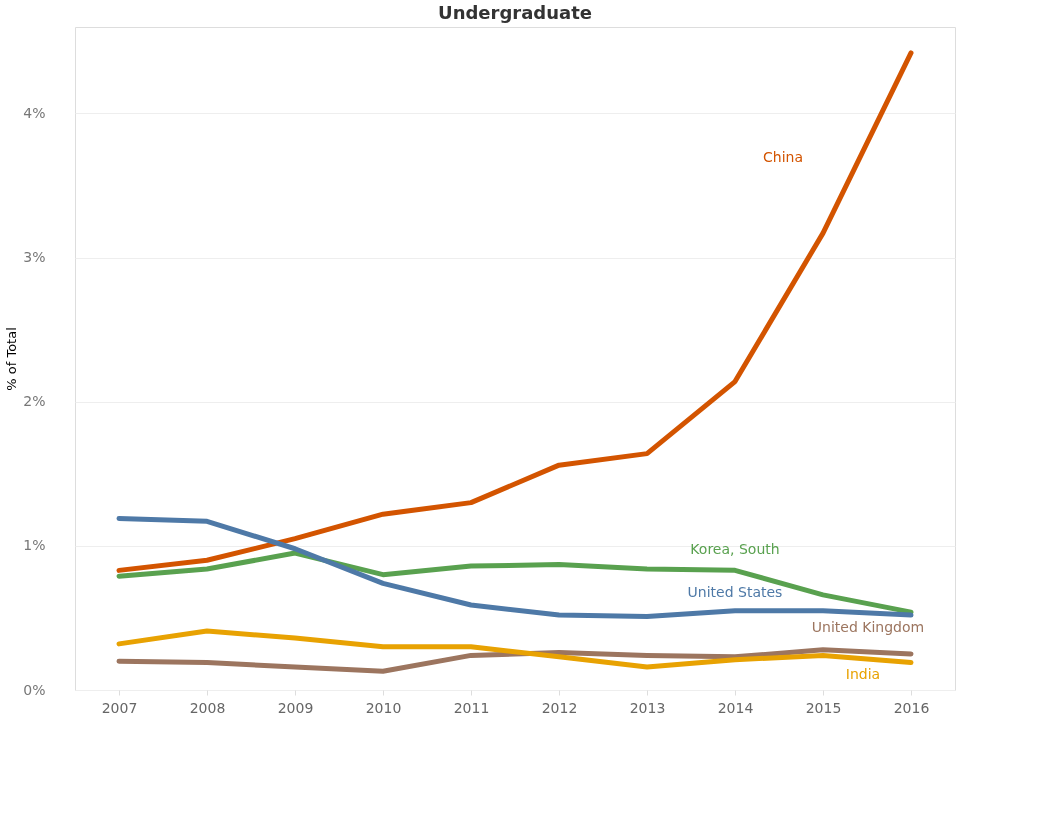  I want to click on y-tick-label: 1%, so click(34, 545).